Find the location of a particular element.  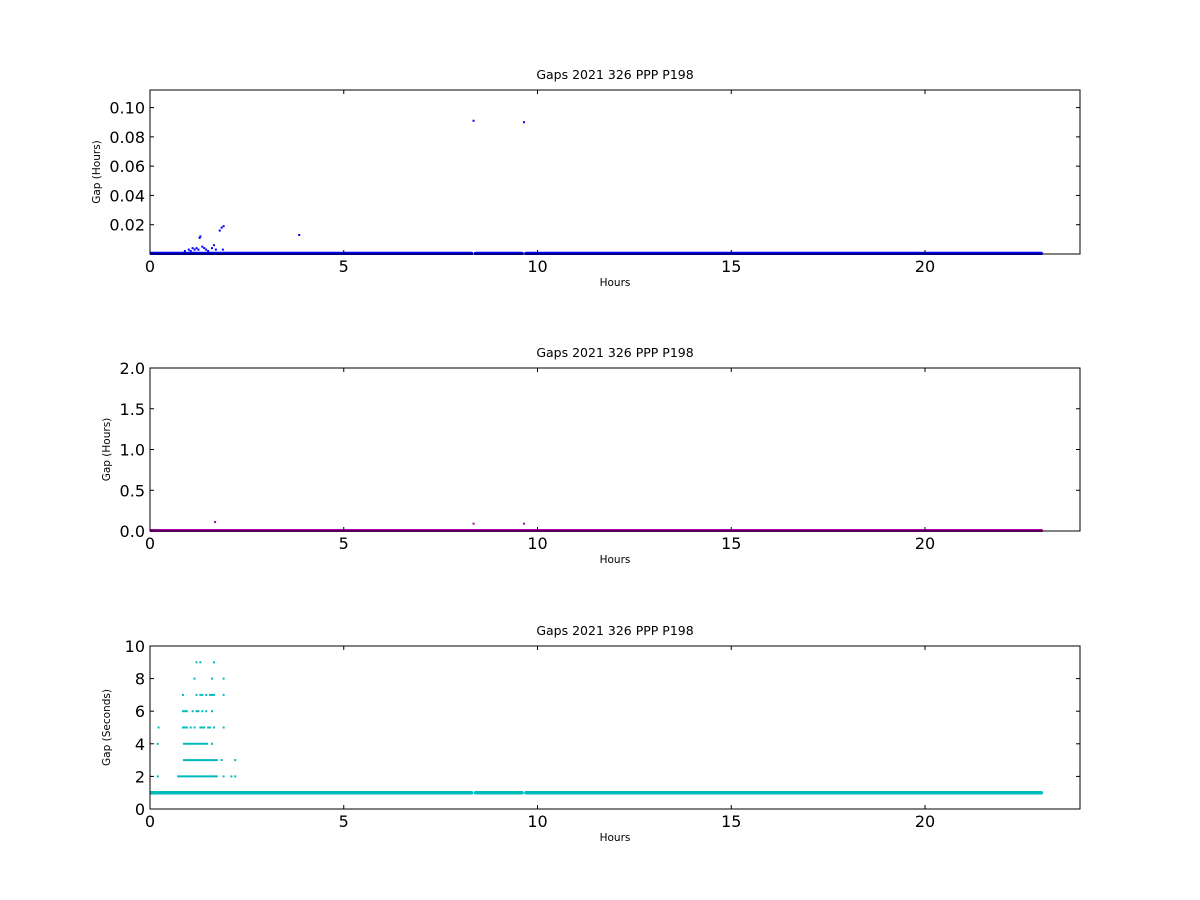

y-tick-label: 1.0 is located at coordinates (132, 450).